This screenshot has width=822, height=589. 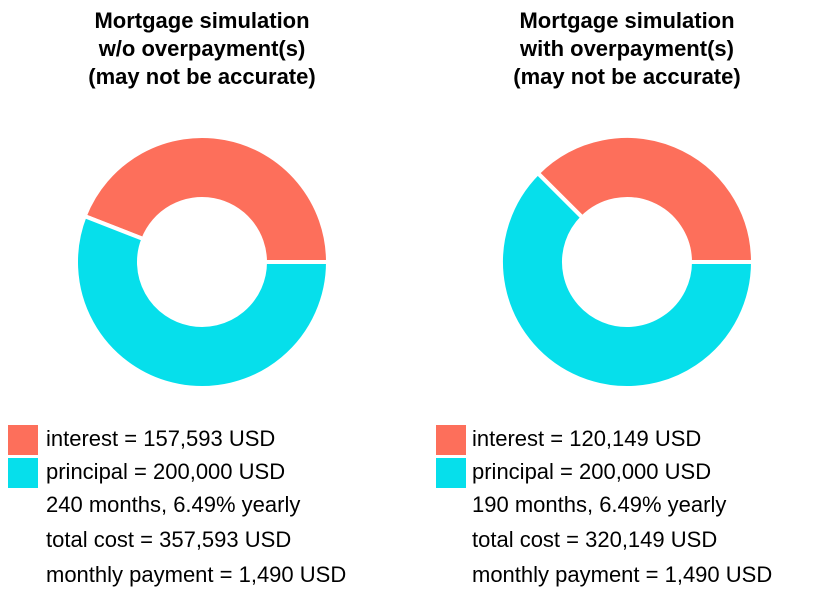 What do you see at coordinates (594, 539) in the screenshot?
I see `summary-line: total cost = 320,149 USD` at bounding box center [594, 539].